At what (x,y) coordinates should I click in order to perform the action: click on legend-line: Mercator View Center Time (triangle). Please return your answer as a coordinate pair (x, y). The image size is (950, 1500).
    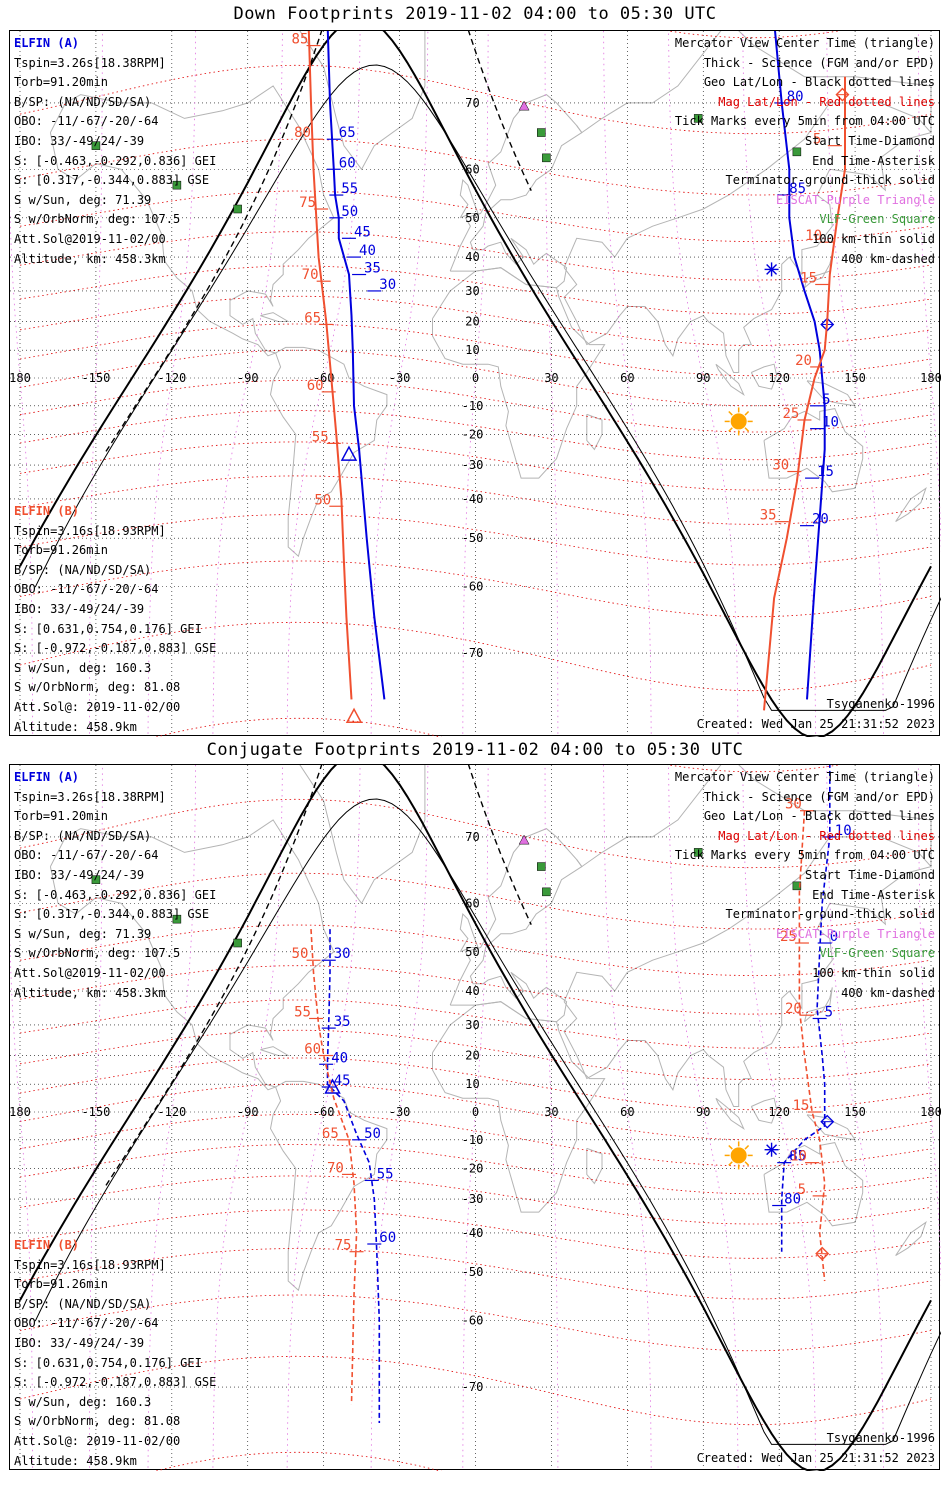
    Looking at the image, I should click on (804, 777).